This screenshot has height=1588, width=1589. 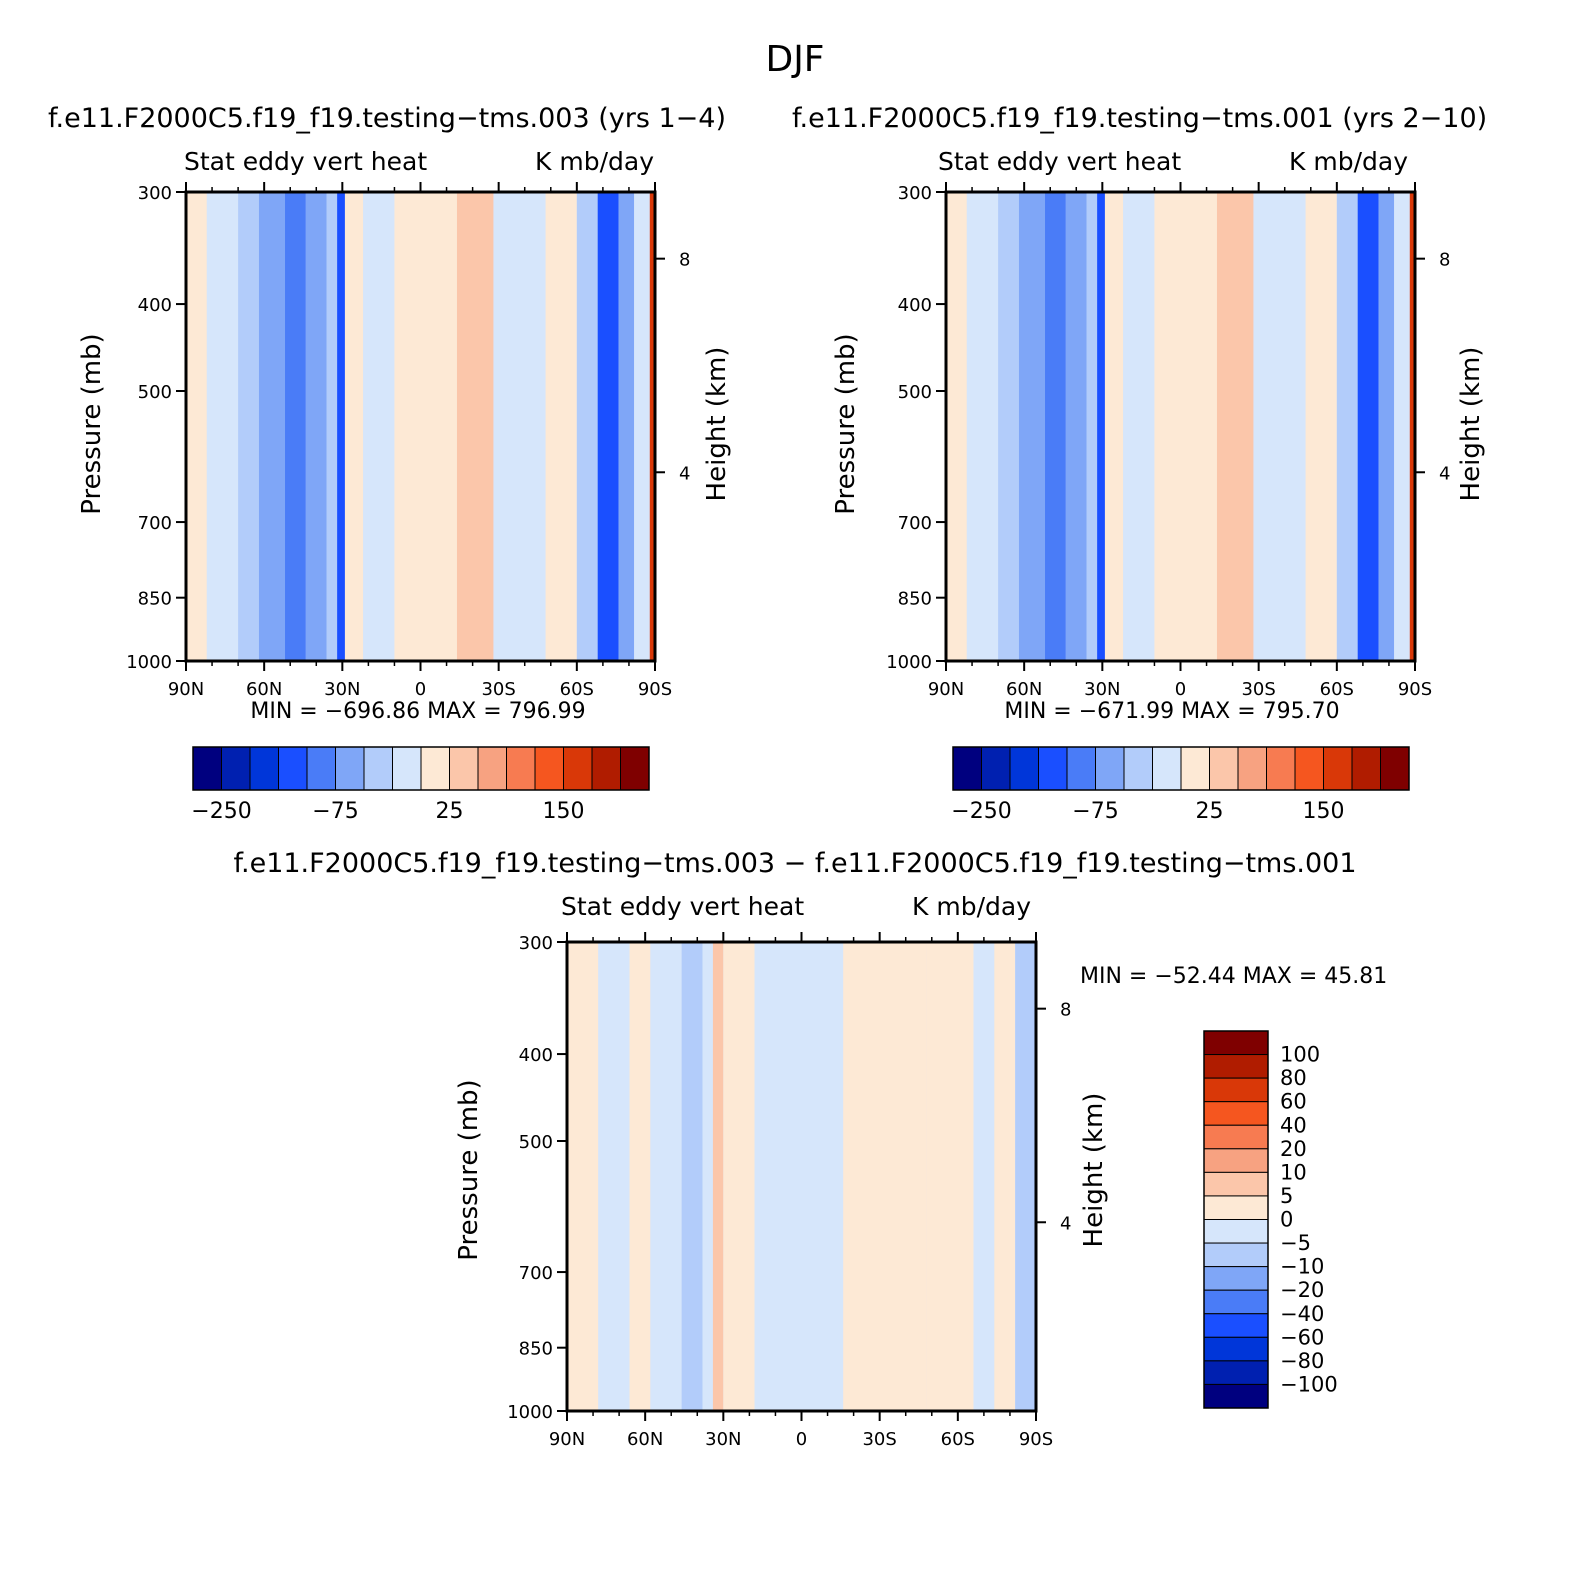 What do you see at coordinates (417, 711) in the screenshot?
I see `min-max-stats: MIN = −696.86 MAX = 796.99` at bounding box center [417, 711].